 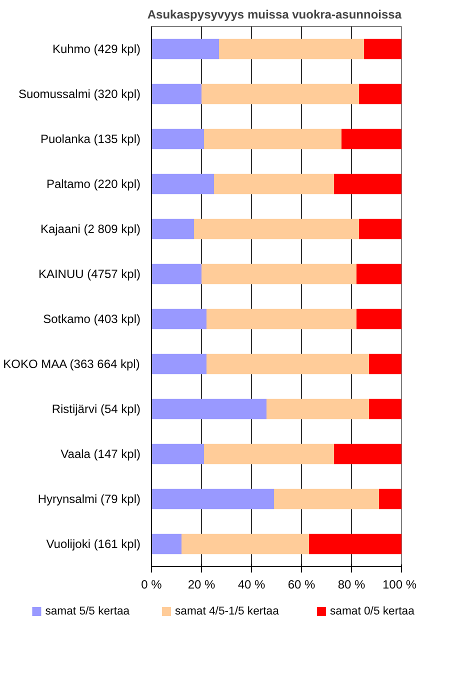 What do you see at coordinates (92, 319) in the screenshot?
I see `y-tick-label: Sotkamo (403 kpl)` at bounding box center [92, 319].